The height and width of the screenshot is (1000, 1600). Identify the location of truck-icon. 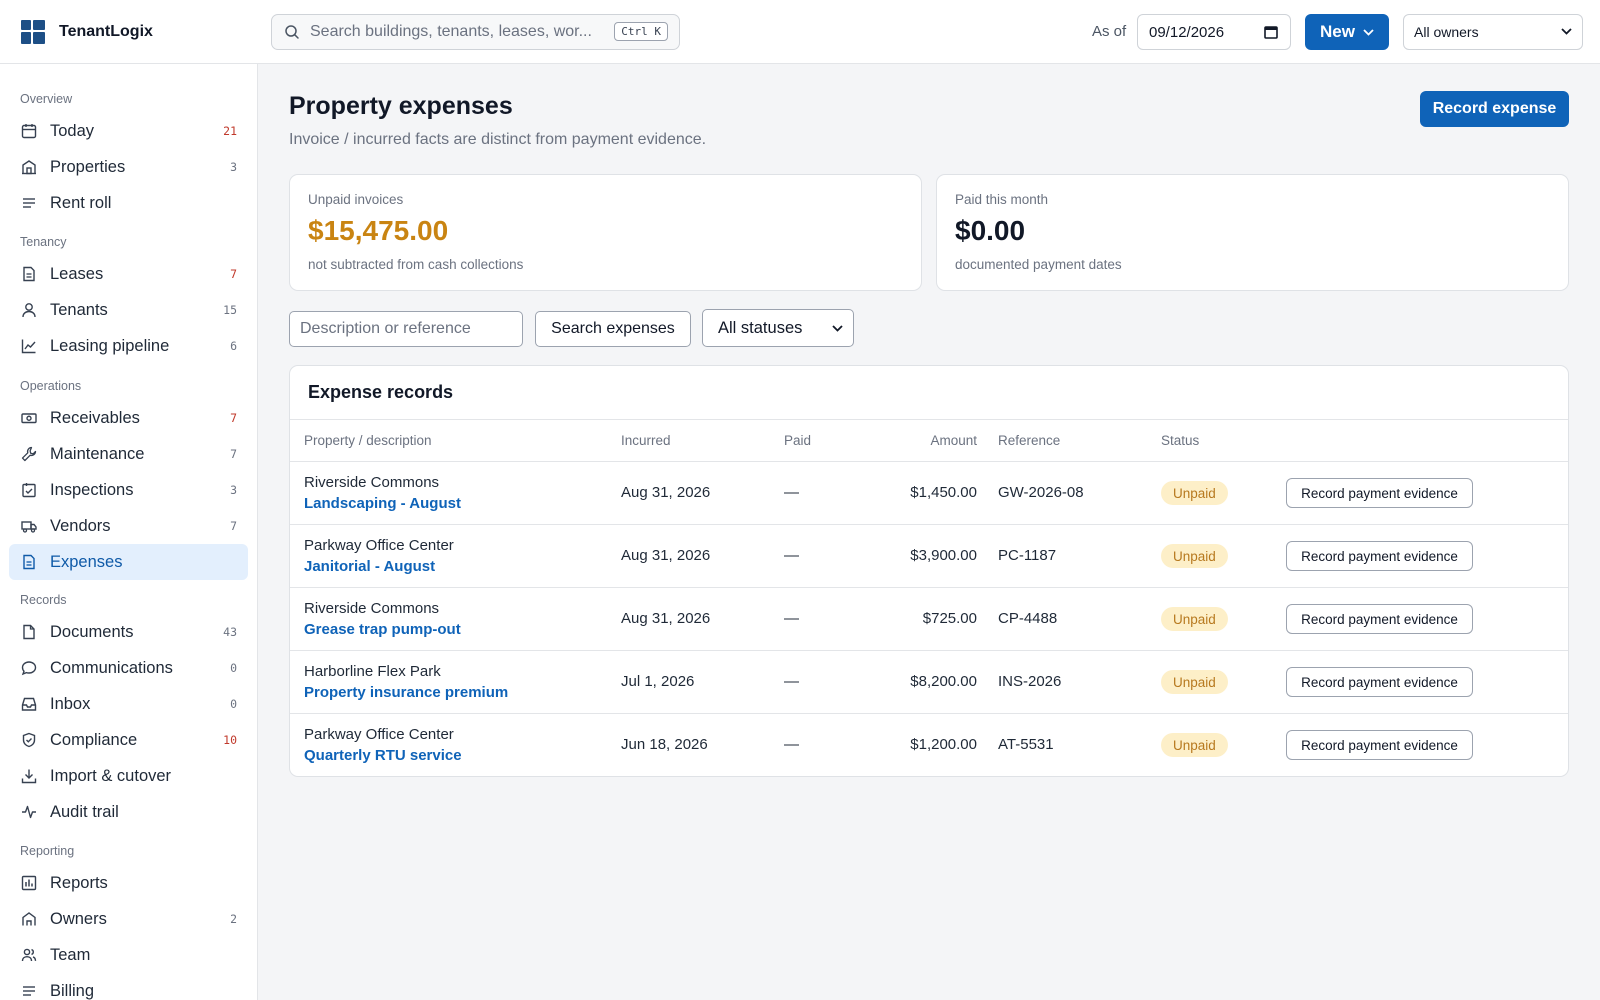
(29, 526).